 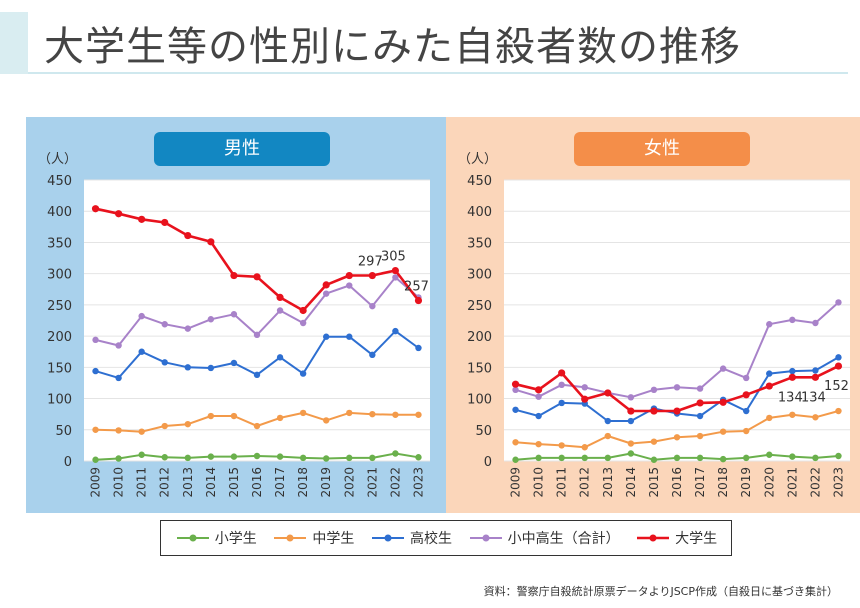 I want to click on legend-swatch-elementary, so click(x=192, y=538).